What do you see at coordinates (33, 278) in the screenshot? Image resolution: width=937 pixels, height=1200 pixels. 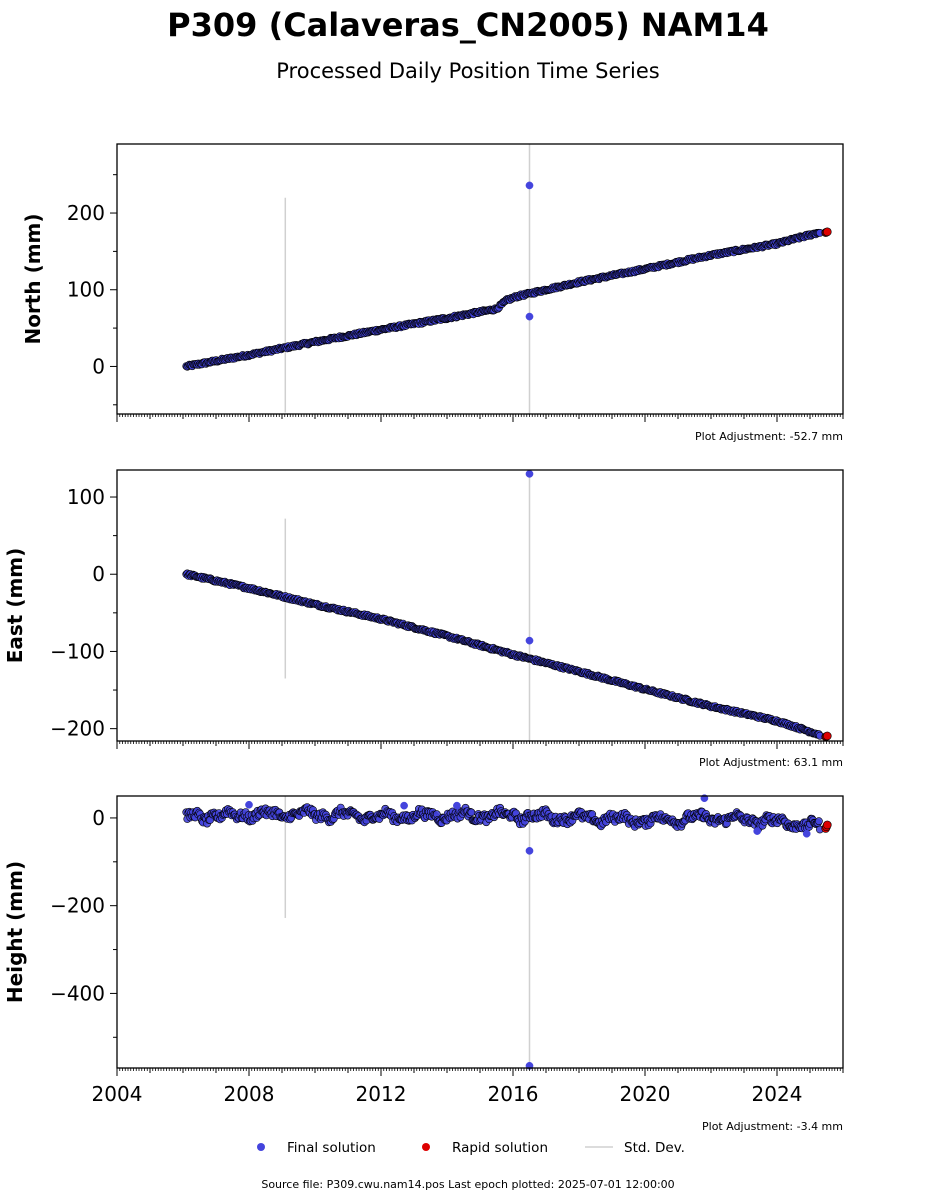 I see `y-axis-label: North (mm)` at bounding box center [33, 278].